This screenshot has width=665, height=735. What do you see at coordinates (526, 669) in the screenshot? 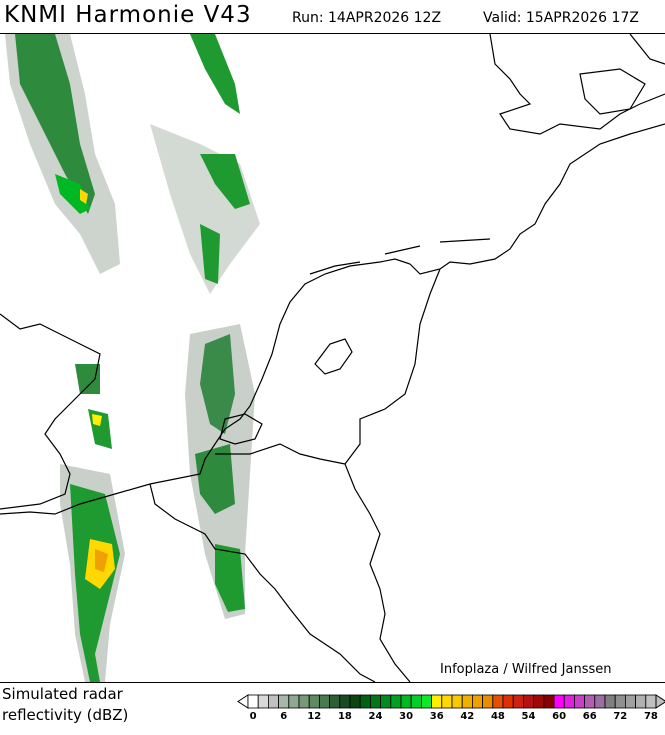
I see `map-credit: Infoplaza / Wilfred Janssen` at bounding box center [526, 669].